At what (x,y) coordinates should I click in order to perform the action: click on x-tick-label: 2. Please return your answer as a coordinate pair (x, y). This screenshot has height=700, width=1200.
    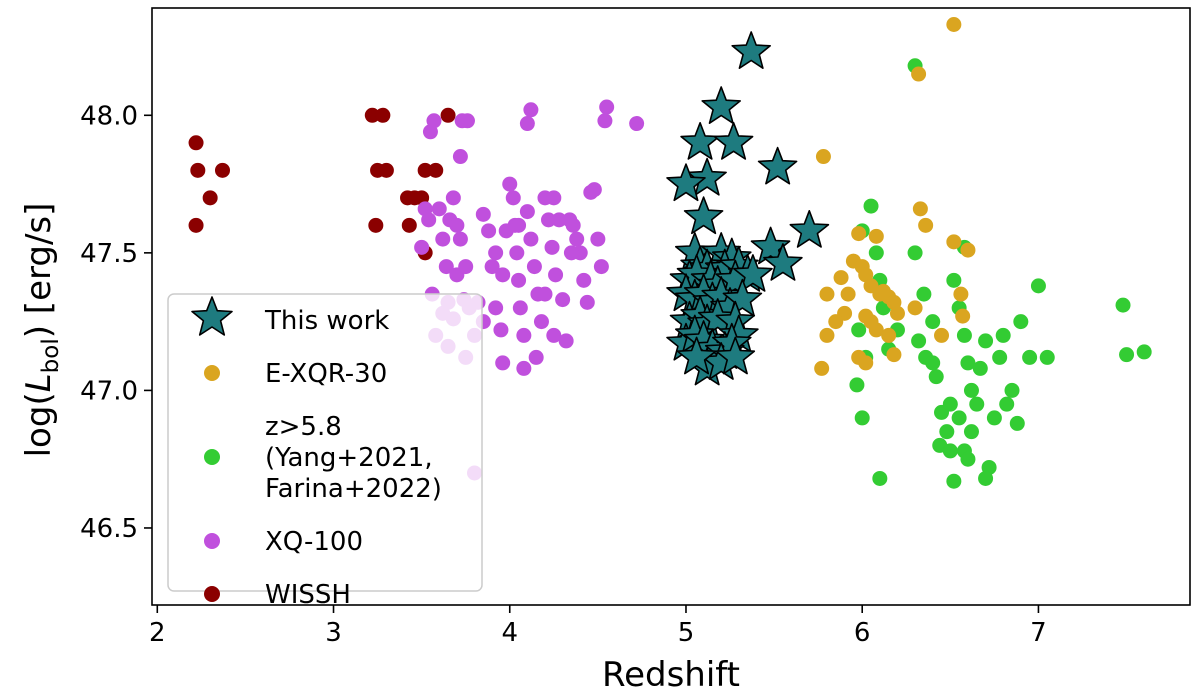
    Looking at the image, I should click on (157, 633).